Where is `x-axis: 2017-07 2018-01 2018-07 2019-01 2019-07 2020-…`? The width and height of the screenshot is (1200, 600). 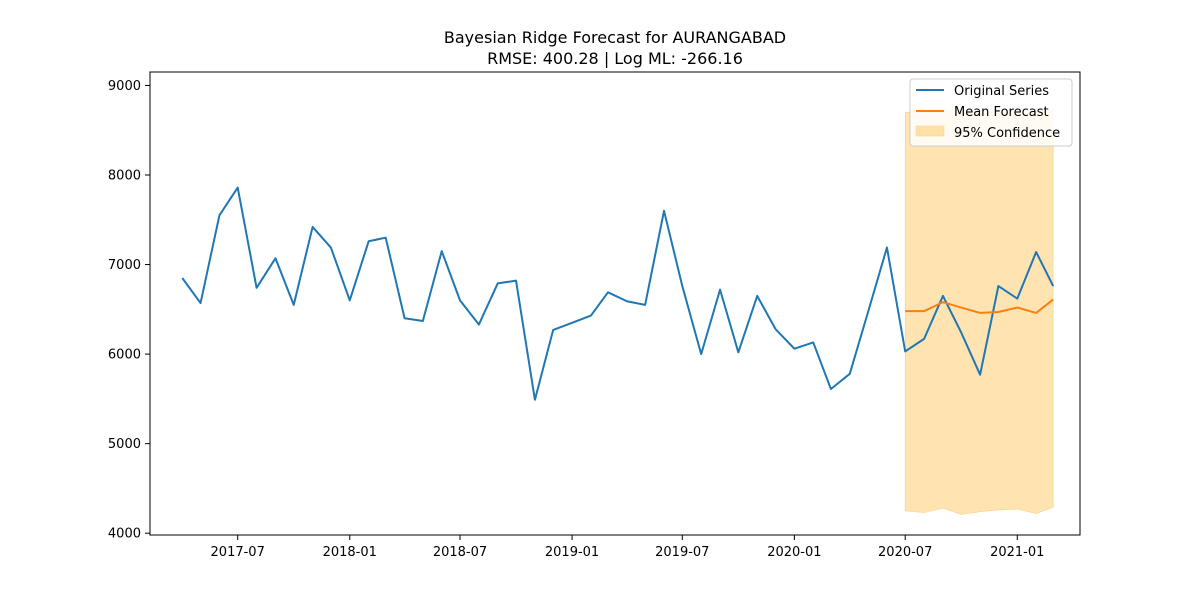 x-axis: 2017-07 2018-01 2018-07 2019-01 2019-07 2020-… is located at coordinates (627, 547).